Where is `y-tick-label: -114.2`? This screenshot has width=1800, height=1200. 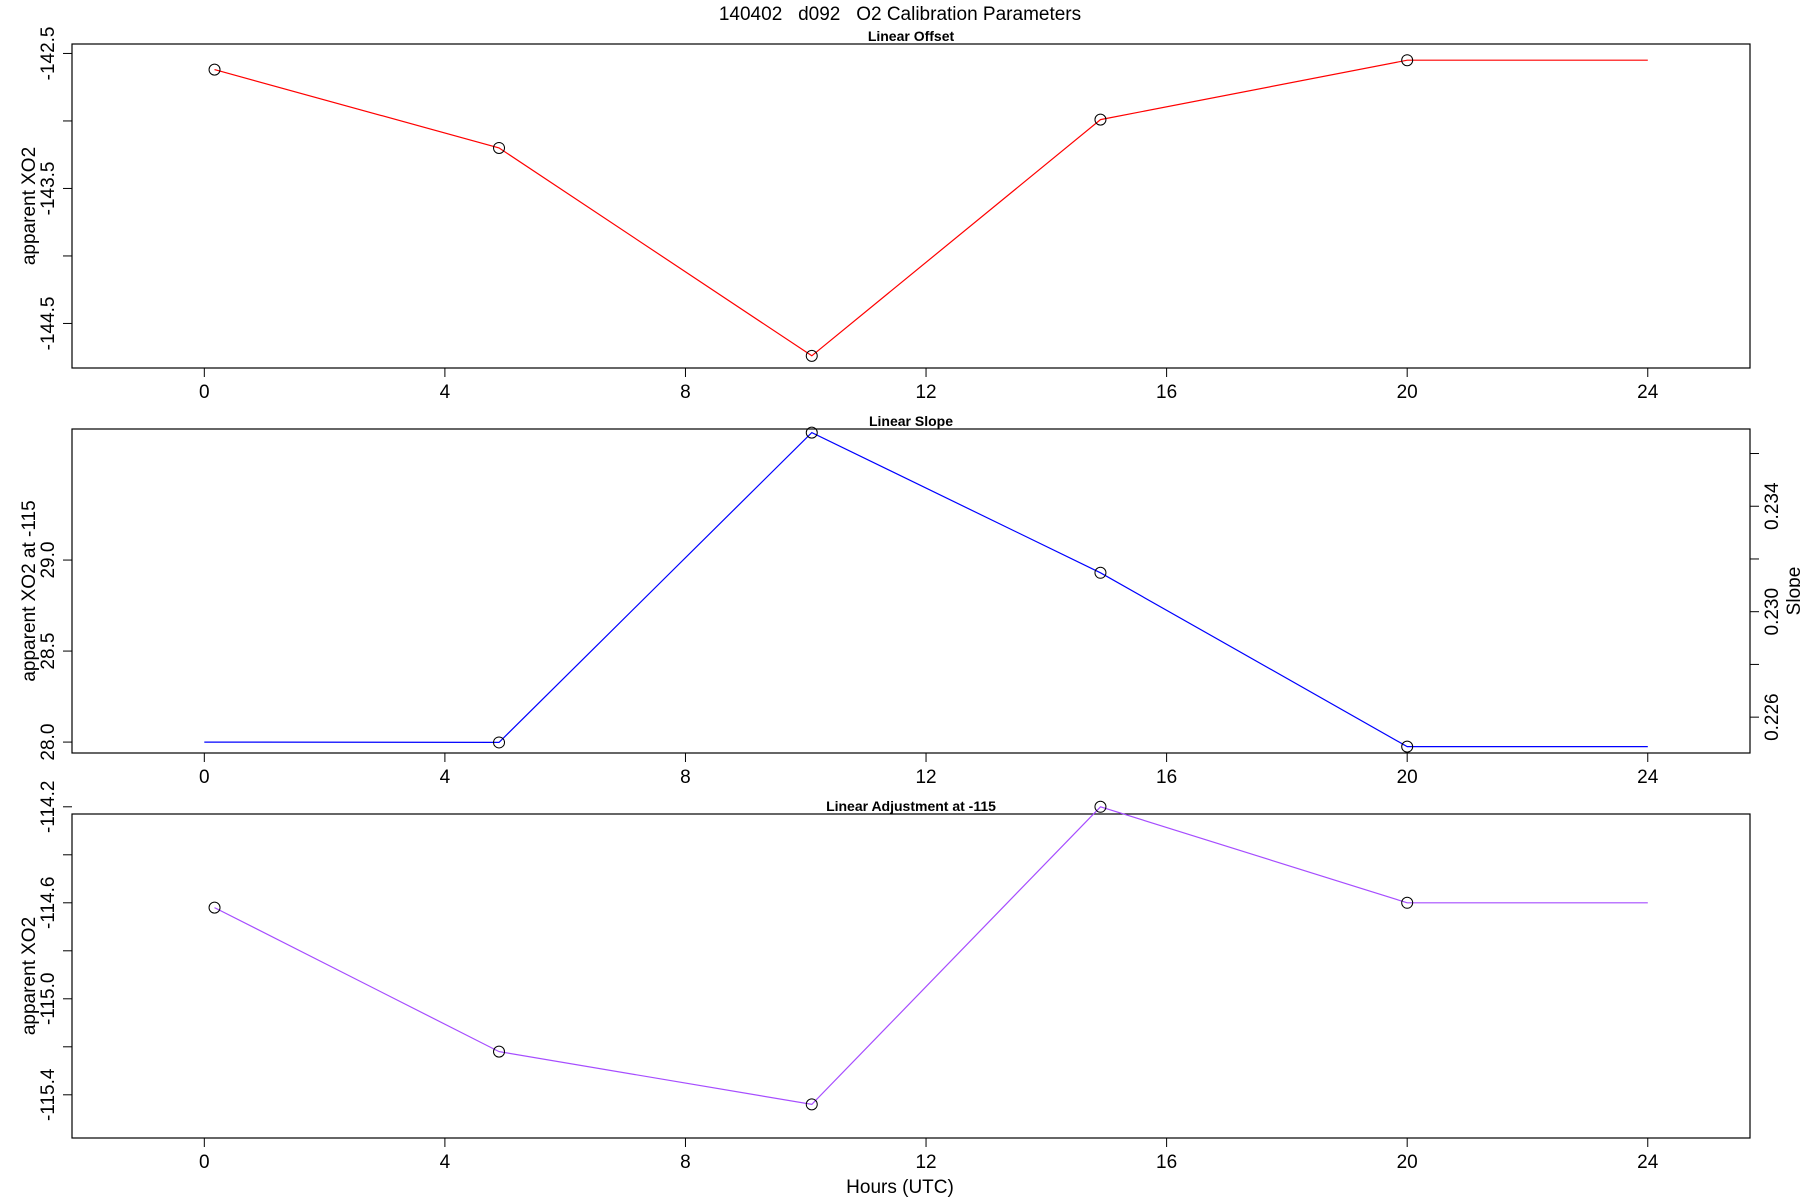
y-tick-label: -114.2 is located at coordinates (48, 807).